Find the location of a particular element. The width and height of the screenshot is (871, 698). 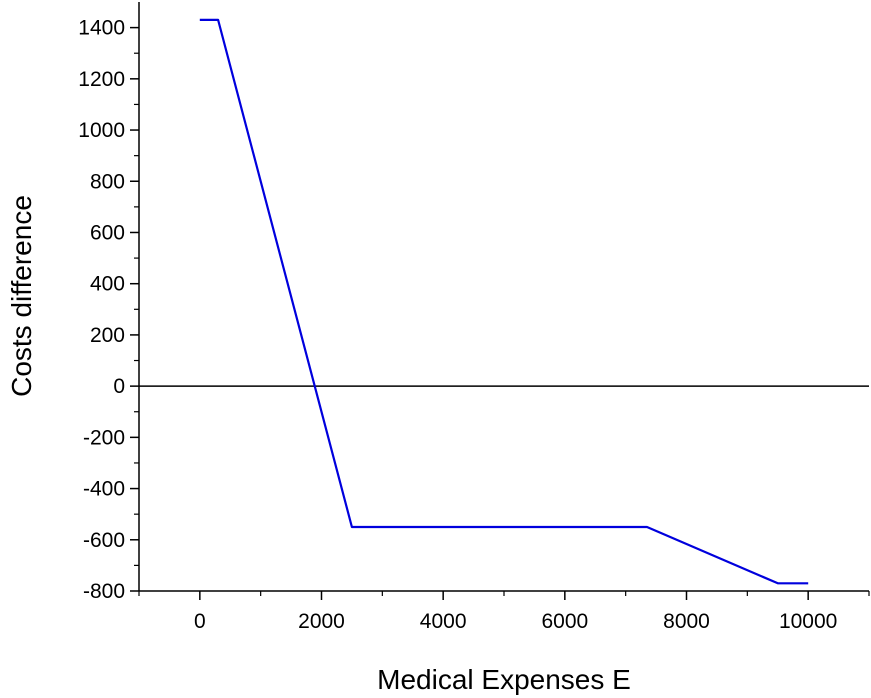

y-tick-label: -800 is located at coordinates (104, 591).